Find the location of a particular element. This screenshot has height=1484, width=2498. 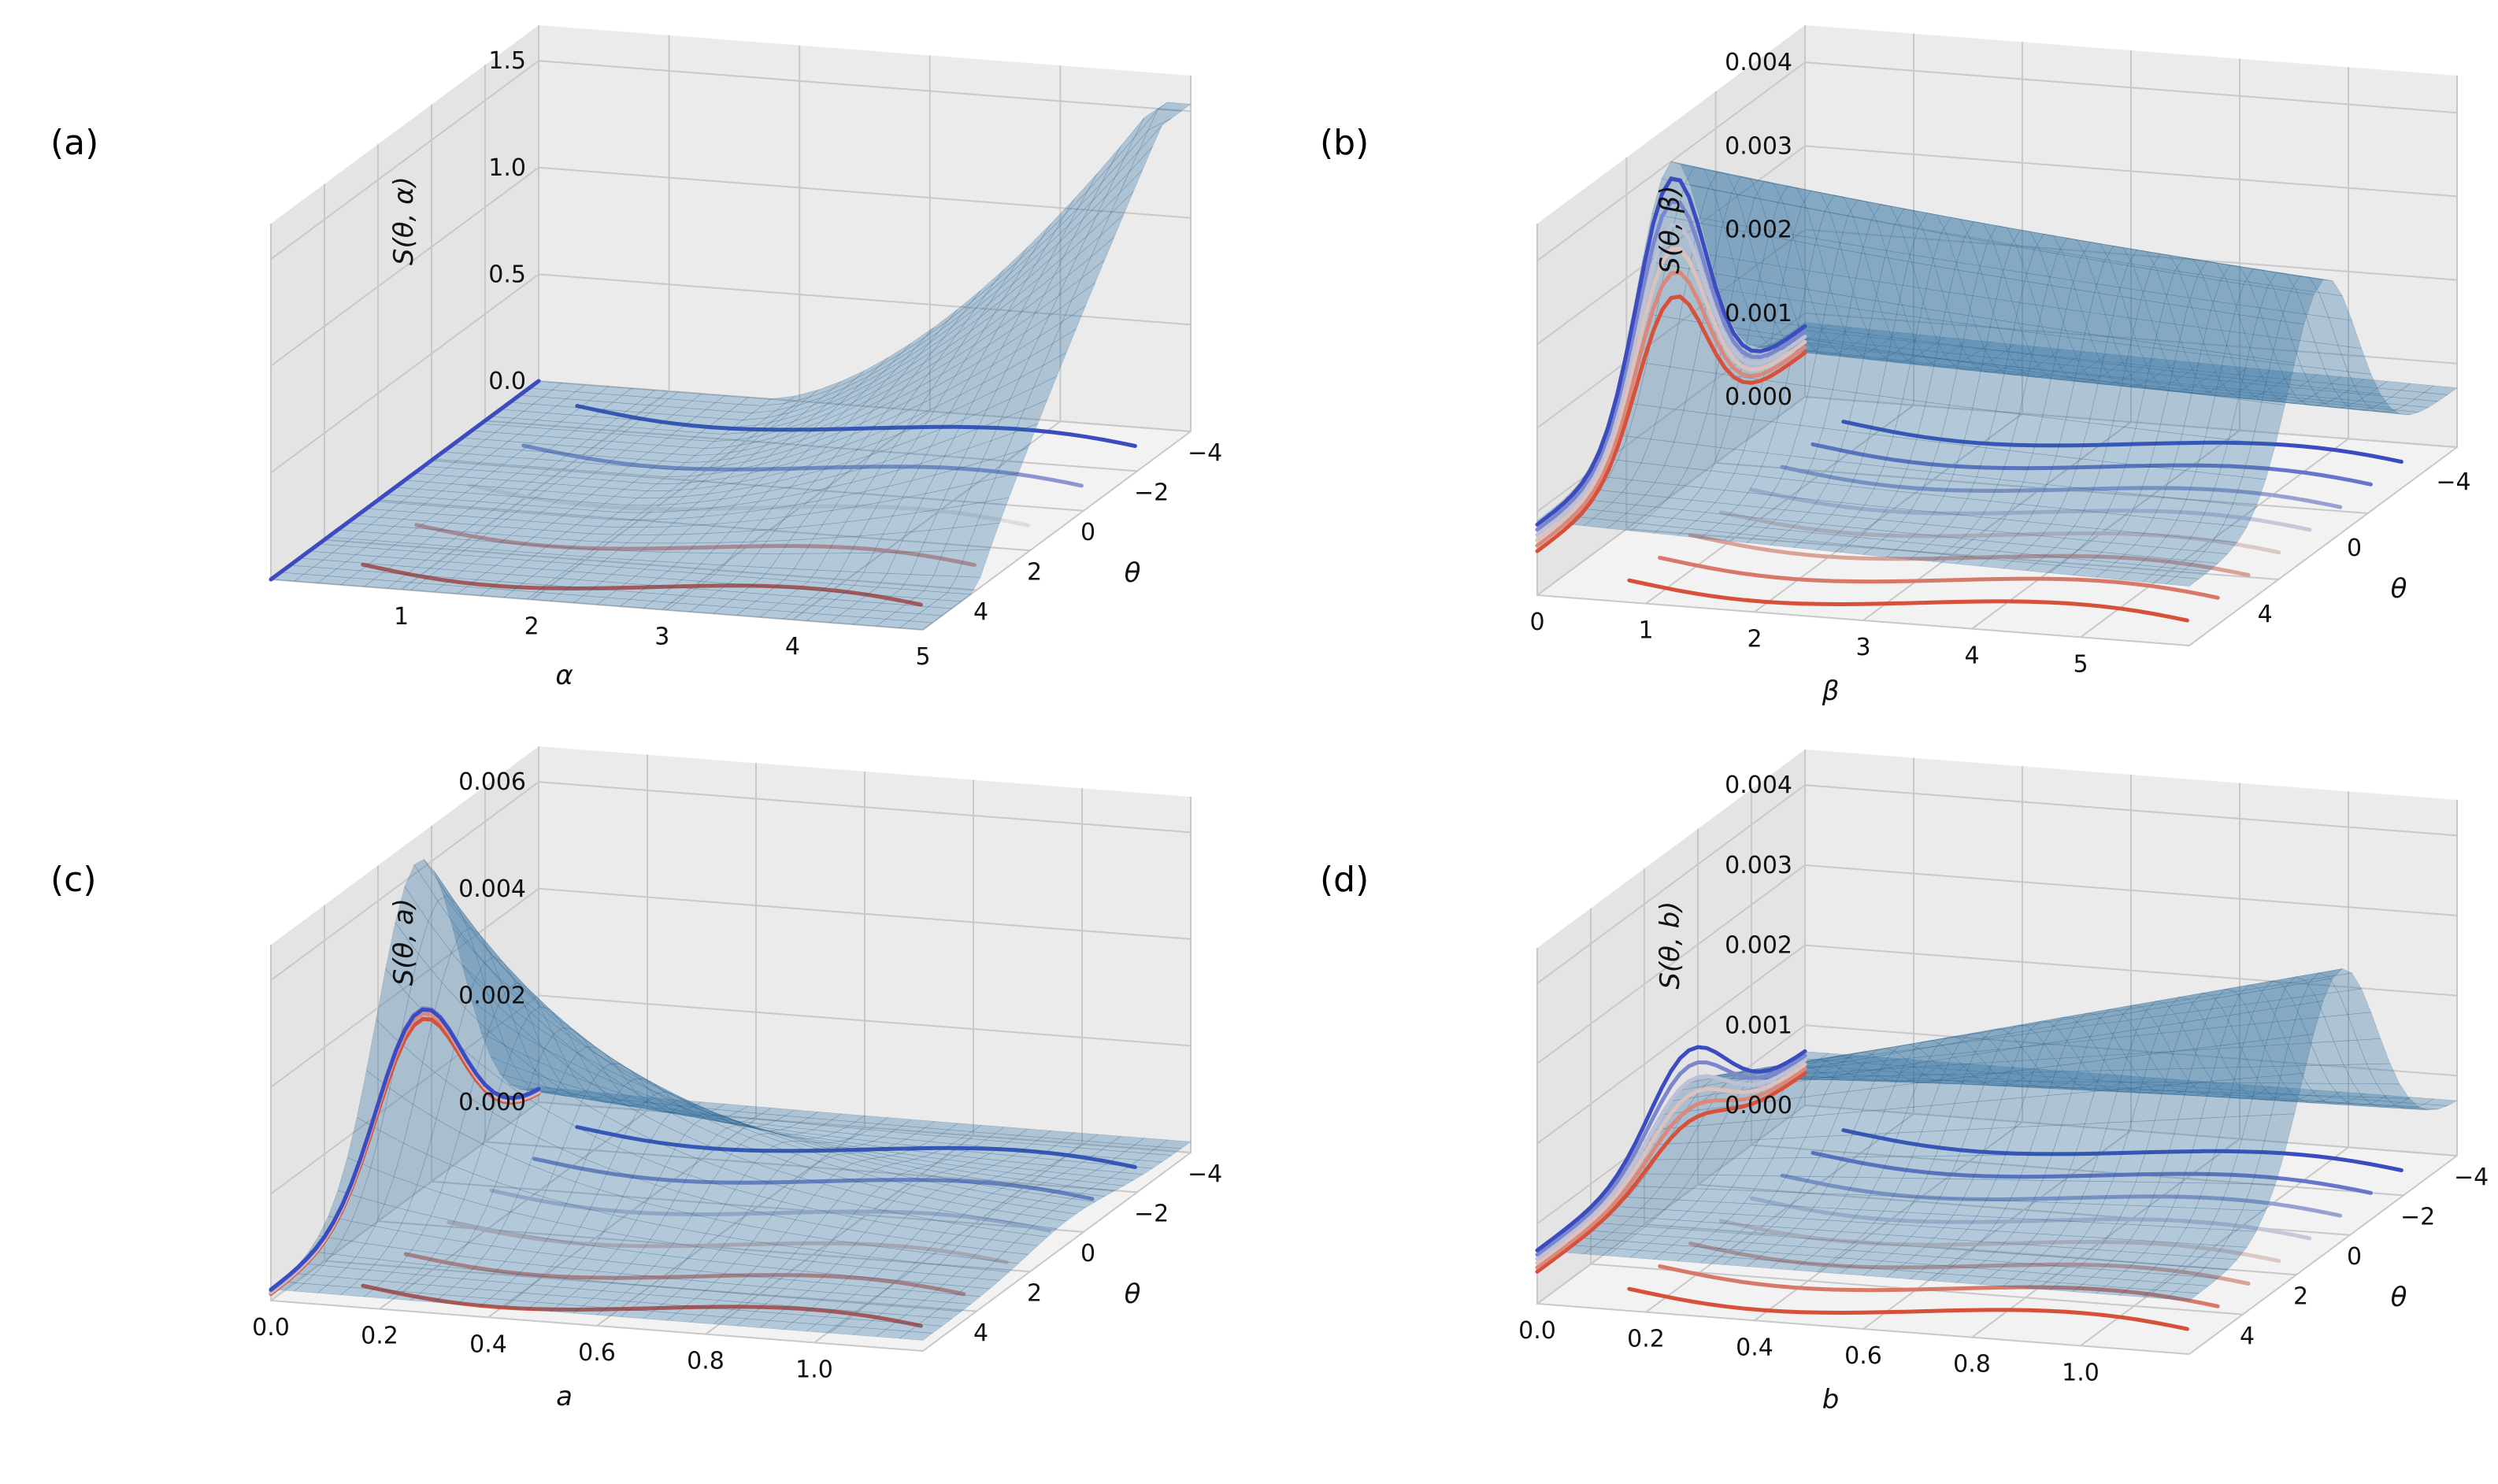

z-tick-label: 1.0 is located at coordinates (507, 168).